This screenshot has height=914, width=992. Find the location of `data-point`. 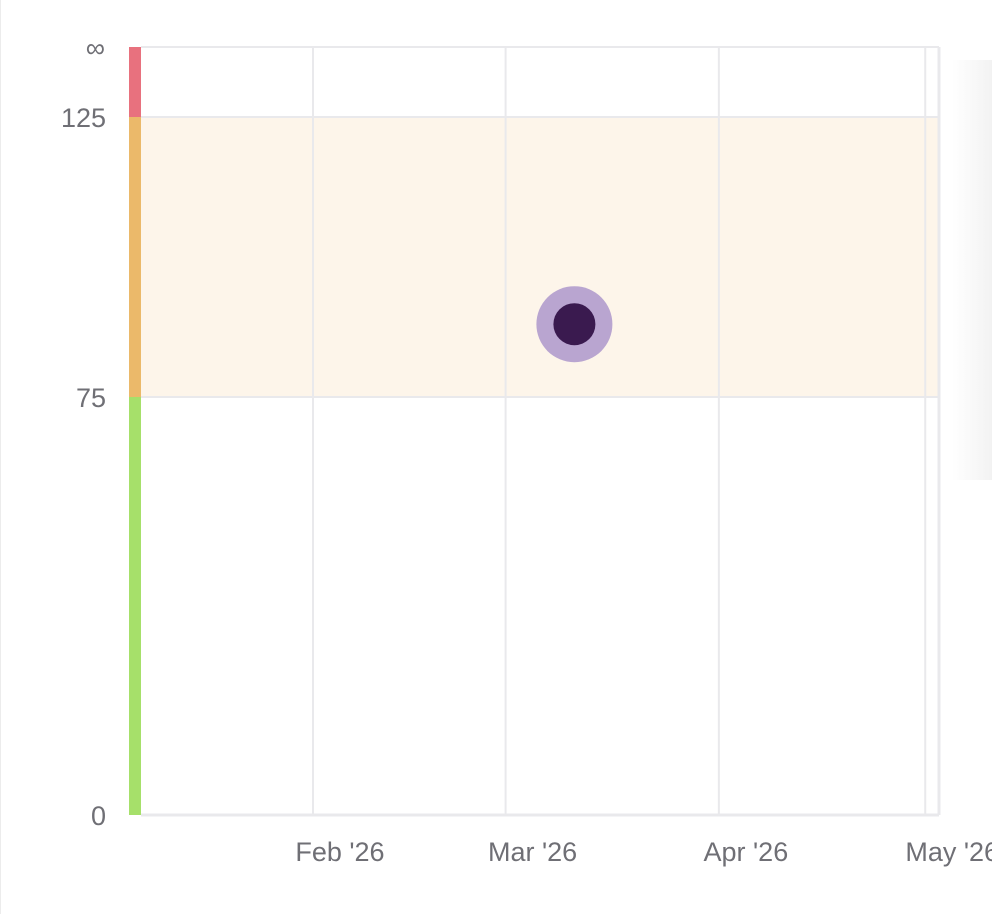

data-point is located at coordinates (574, 324).